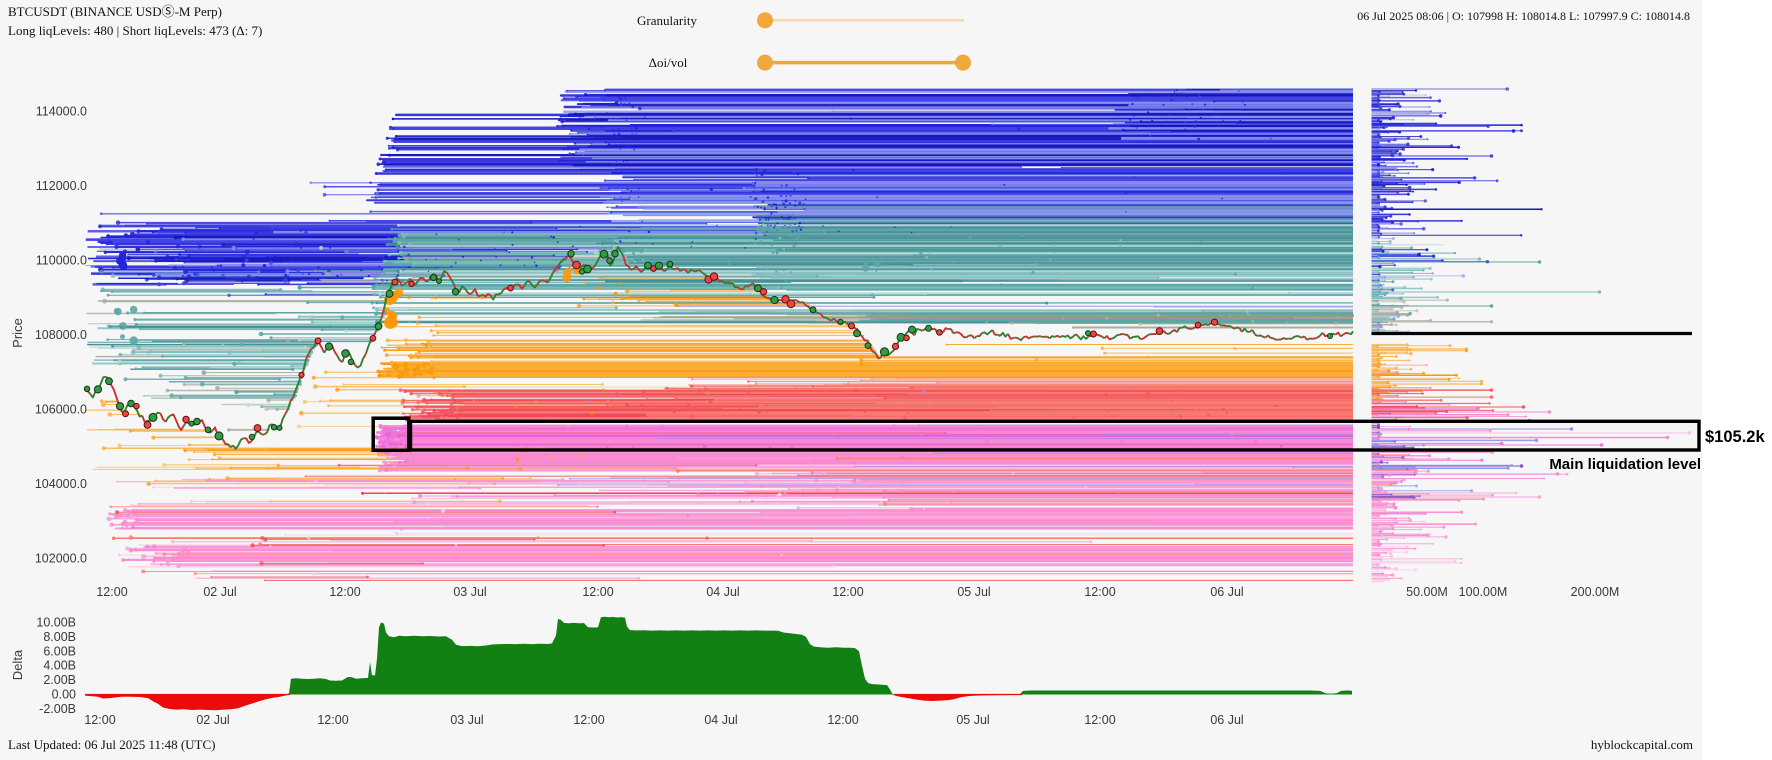  I want to click on svg-text: Main liquidation level, so click(1625, 464).